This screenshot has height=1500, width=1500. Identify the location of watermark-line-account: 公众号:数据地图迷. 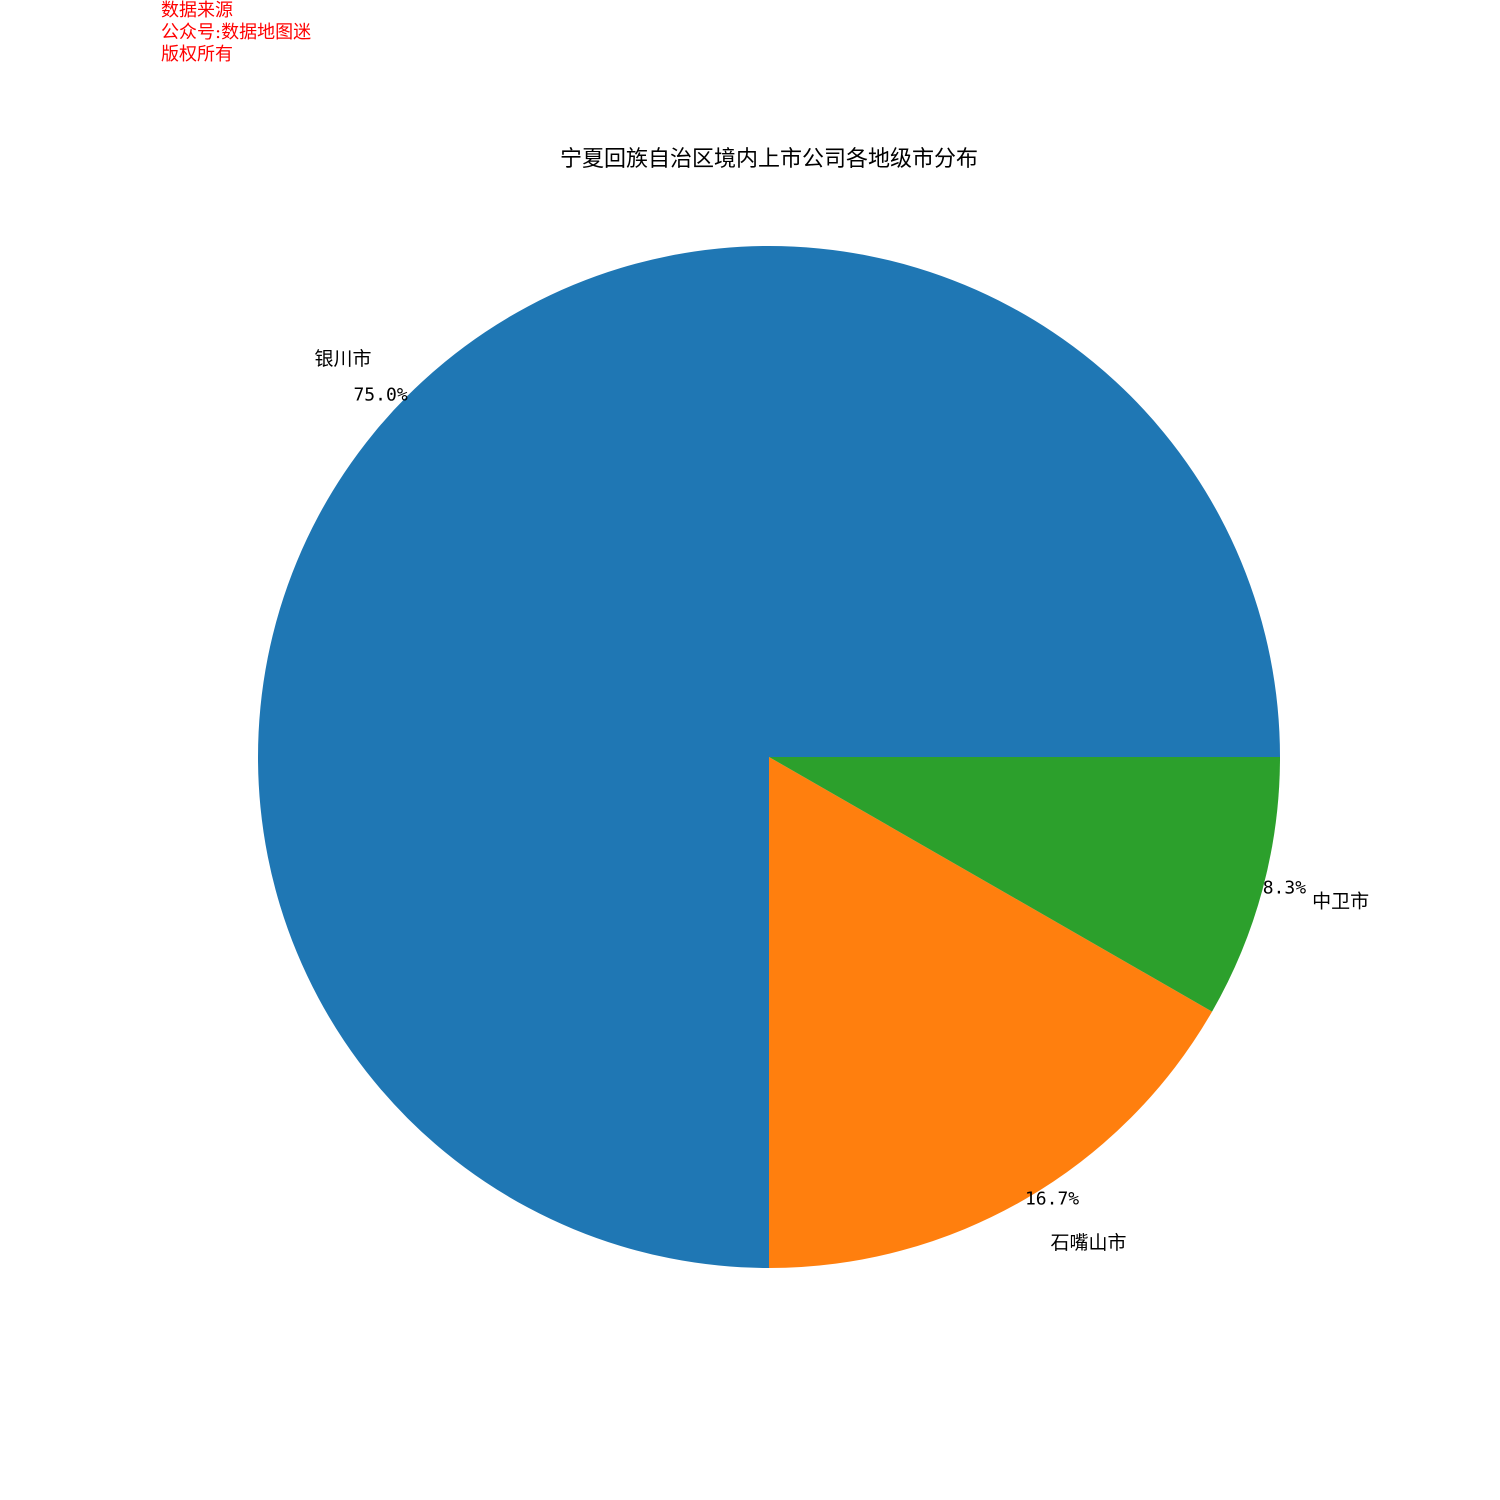
(236, 32).